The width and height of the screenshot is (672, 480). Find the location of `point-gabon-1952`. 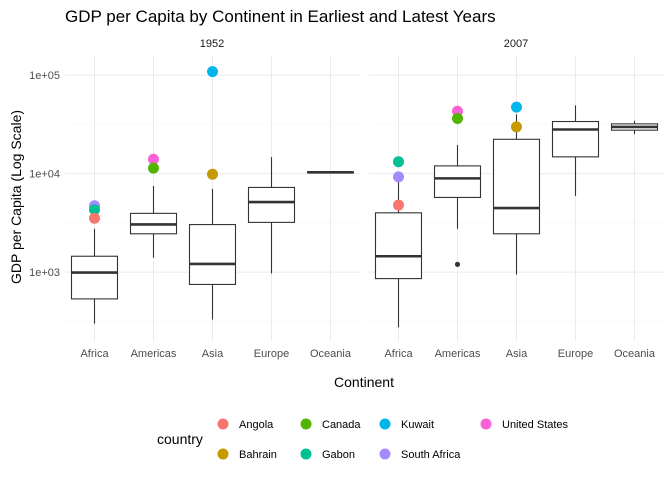

point-gabon-1952 is located at coordinates (94, 210).